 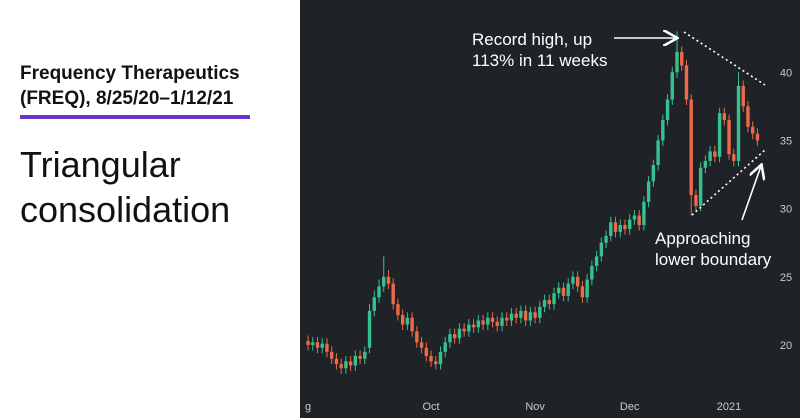 I want to click on y-tick-label: 40, so click(x=786, y=73).